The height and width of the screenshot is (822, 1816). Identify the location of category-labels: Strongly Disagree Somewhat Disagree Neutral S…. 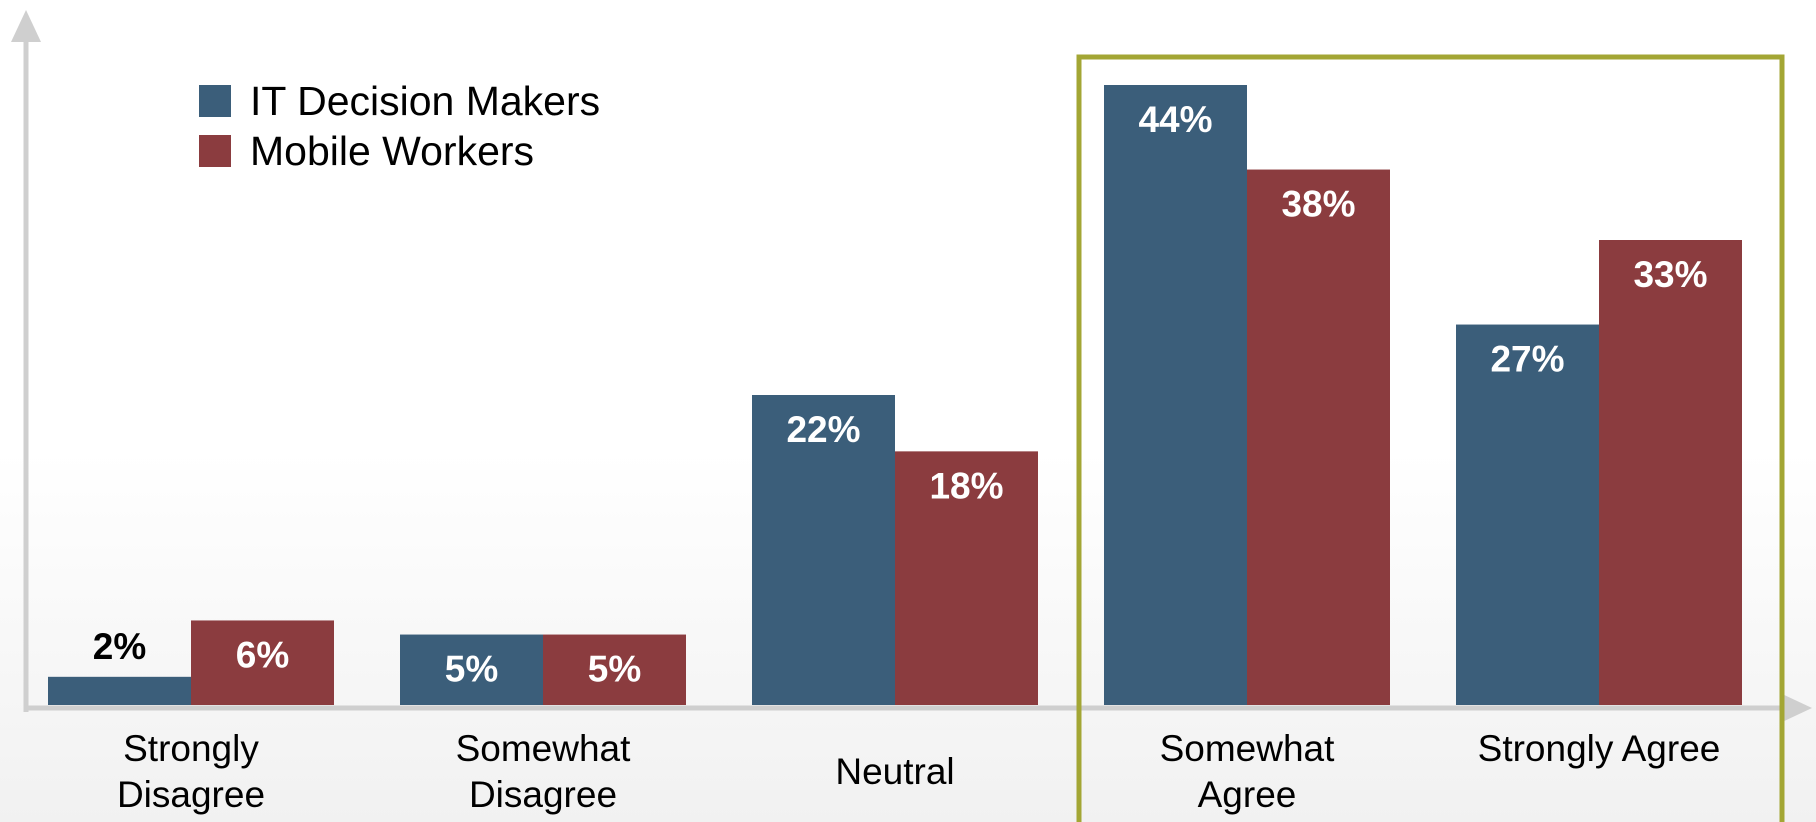
(918, 771).